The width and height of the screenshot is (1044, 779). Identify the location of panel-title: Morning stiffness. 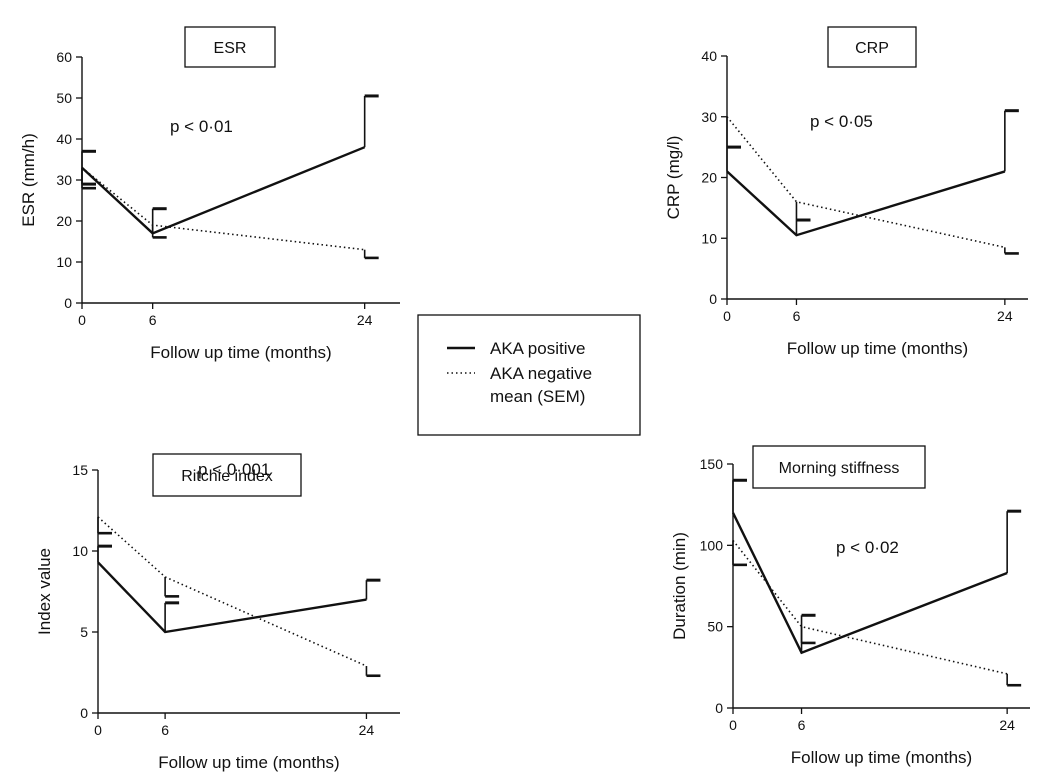
(839, 468).